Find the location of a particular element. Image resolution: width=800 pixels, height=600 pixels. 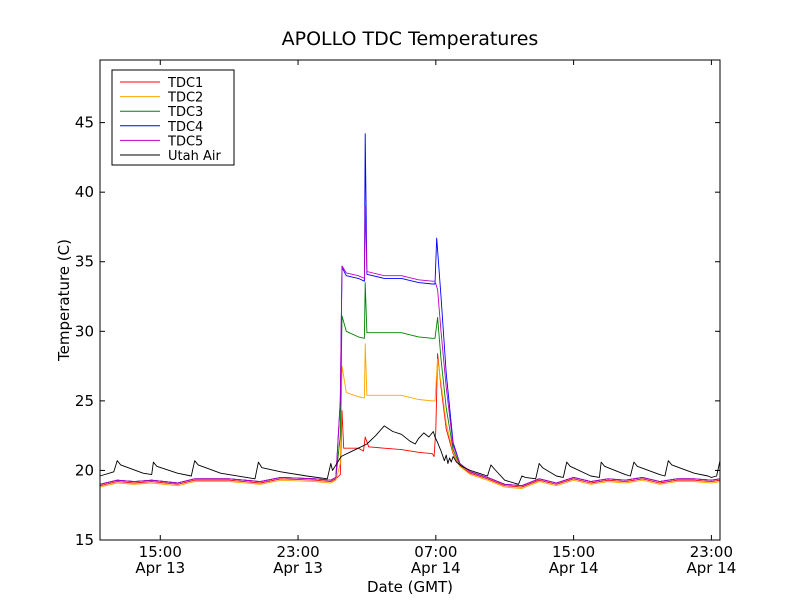

legend-box is located at coordinates (173, 117).